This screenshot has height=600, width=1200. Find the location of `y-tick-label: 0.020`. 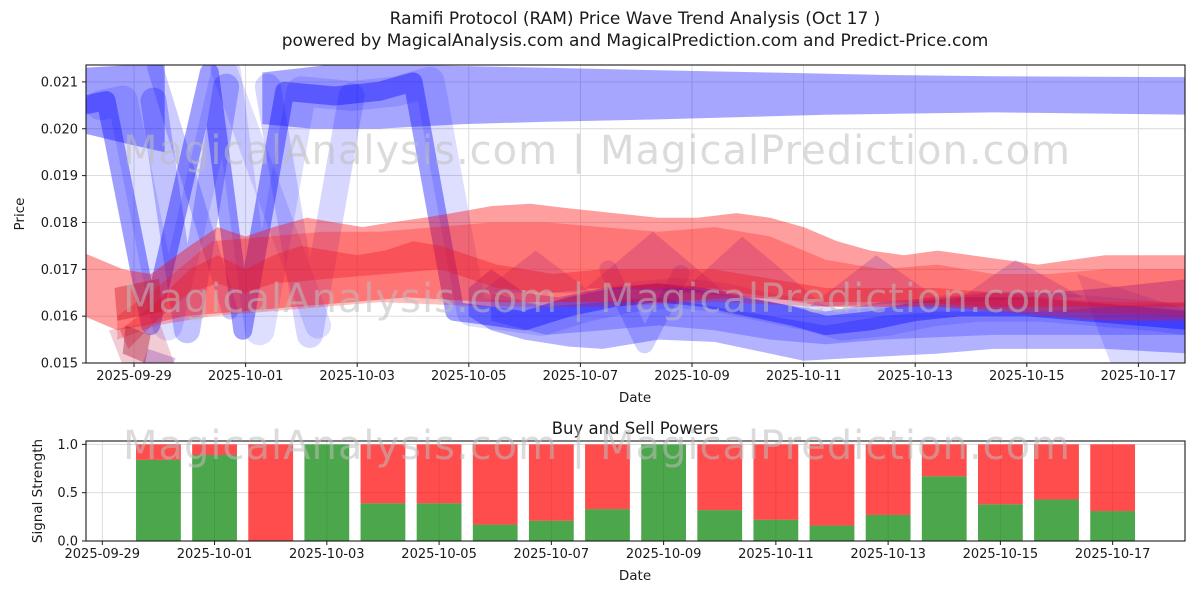

y-tick-label: 0.020 is located at coordinates (59, 129).